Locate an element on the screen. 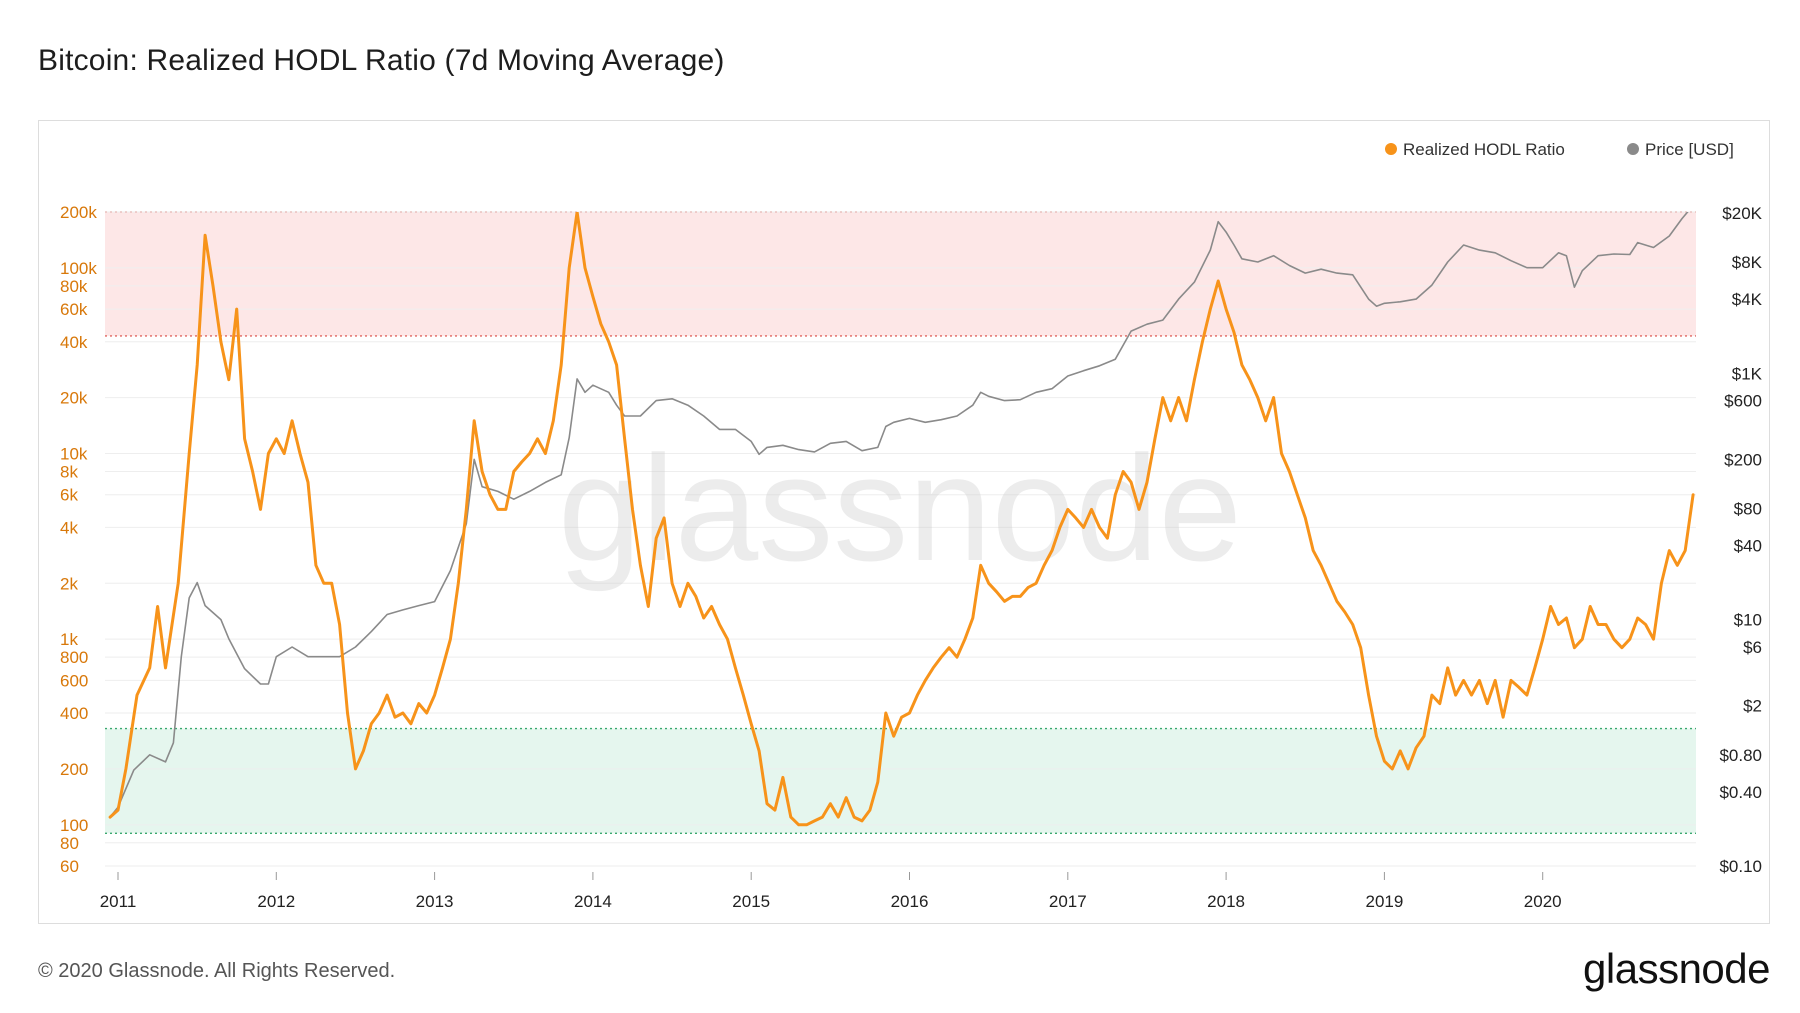 This screenshot has height=1013, width=1800. legend-marker-hodl-ratio is located at coordinates (1391, 149).